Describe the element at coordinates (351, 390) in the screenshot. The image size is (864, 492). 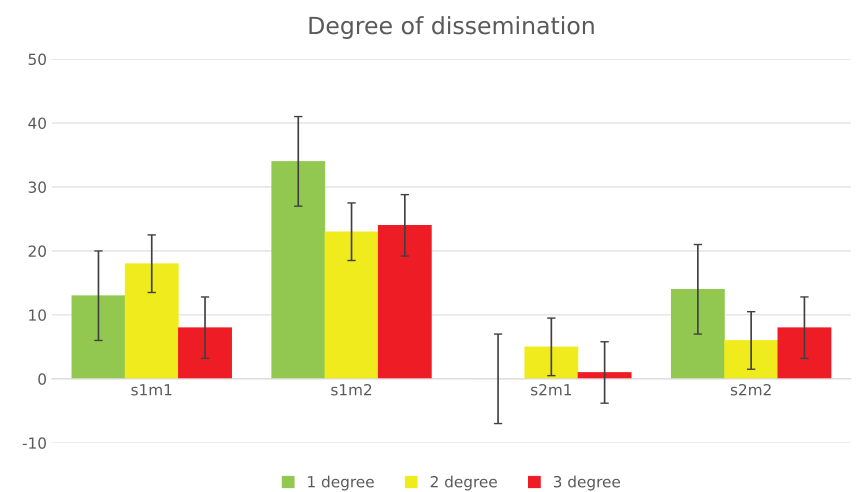
I see `x-tick-label: s1m2` at that location.